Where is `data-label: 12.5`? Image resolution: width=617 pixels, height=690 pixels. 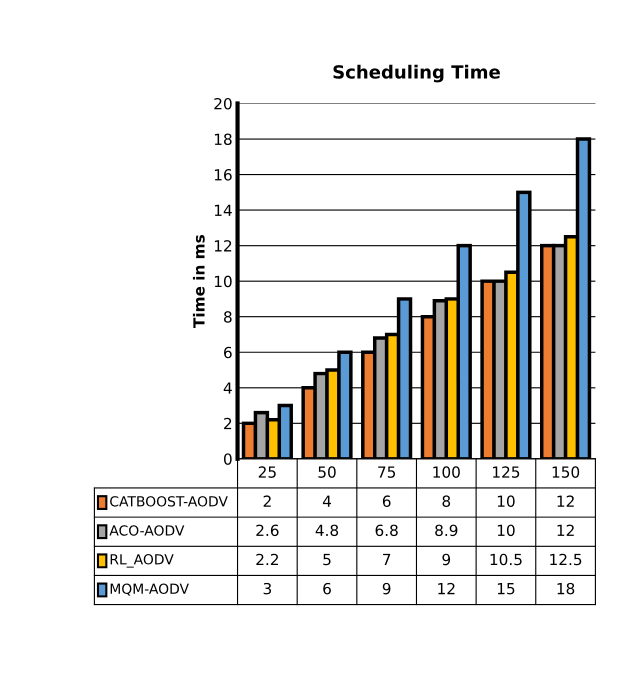 data-label: 12.5 is located at coordinates (566, 560).